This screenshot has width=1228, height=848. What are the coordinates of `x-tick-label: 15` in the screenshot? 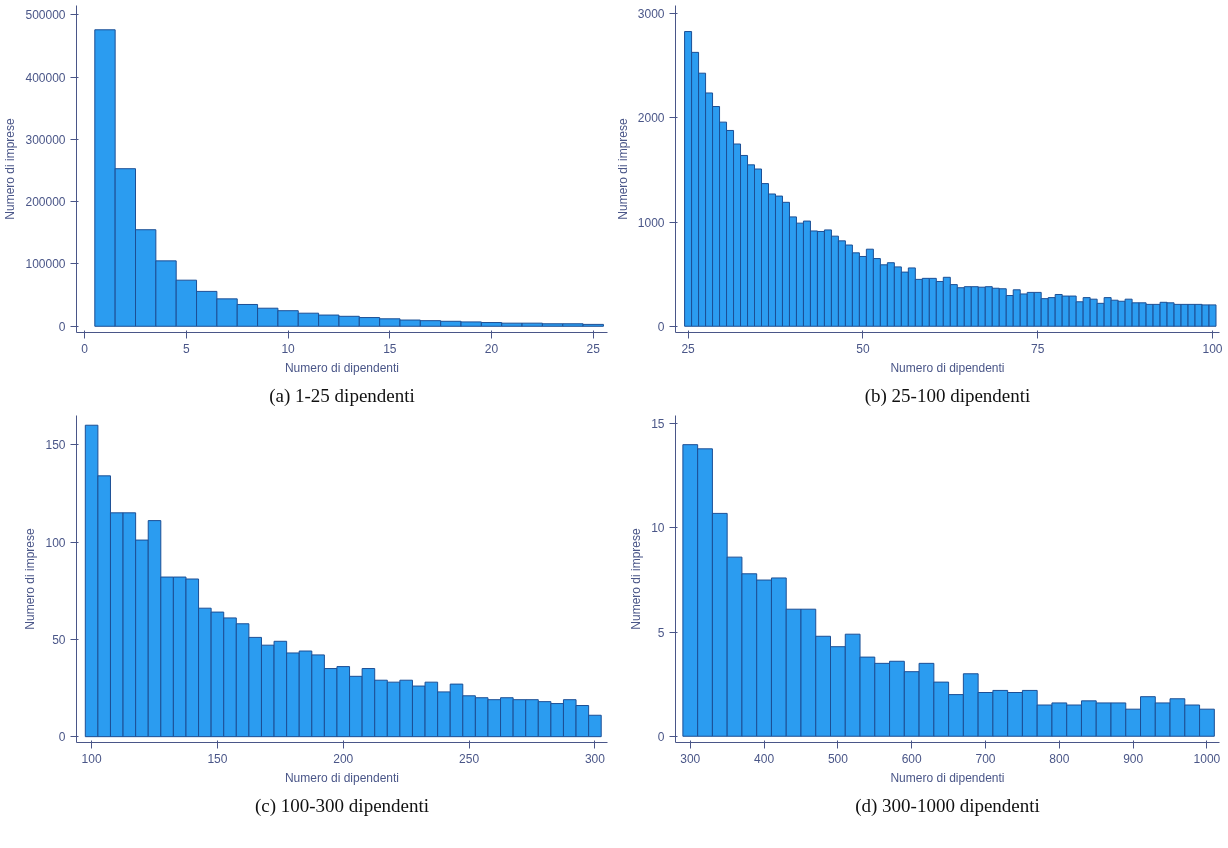 It's located at (390, 348).